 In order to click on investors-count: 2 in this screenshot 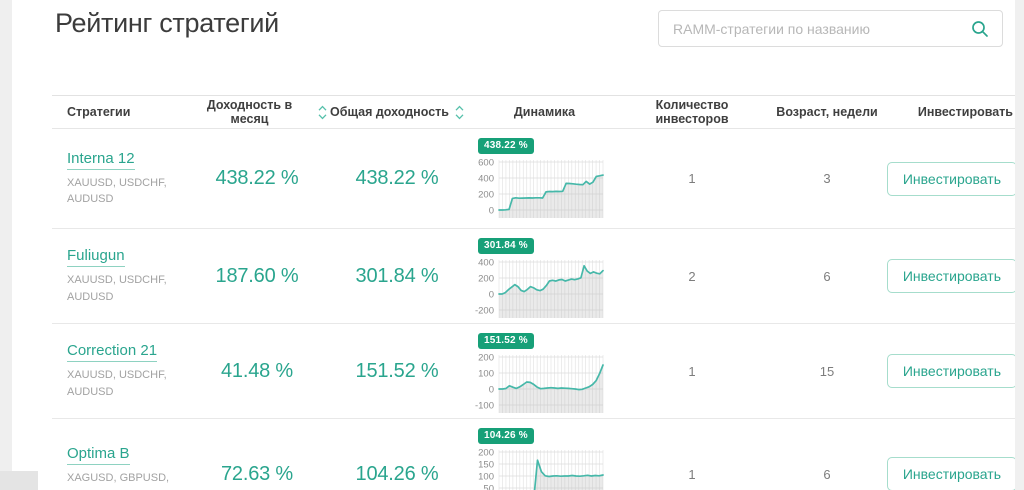, I will do `click(692, 276)`.